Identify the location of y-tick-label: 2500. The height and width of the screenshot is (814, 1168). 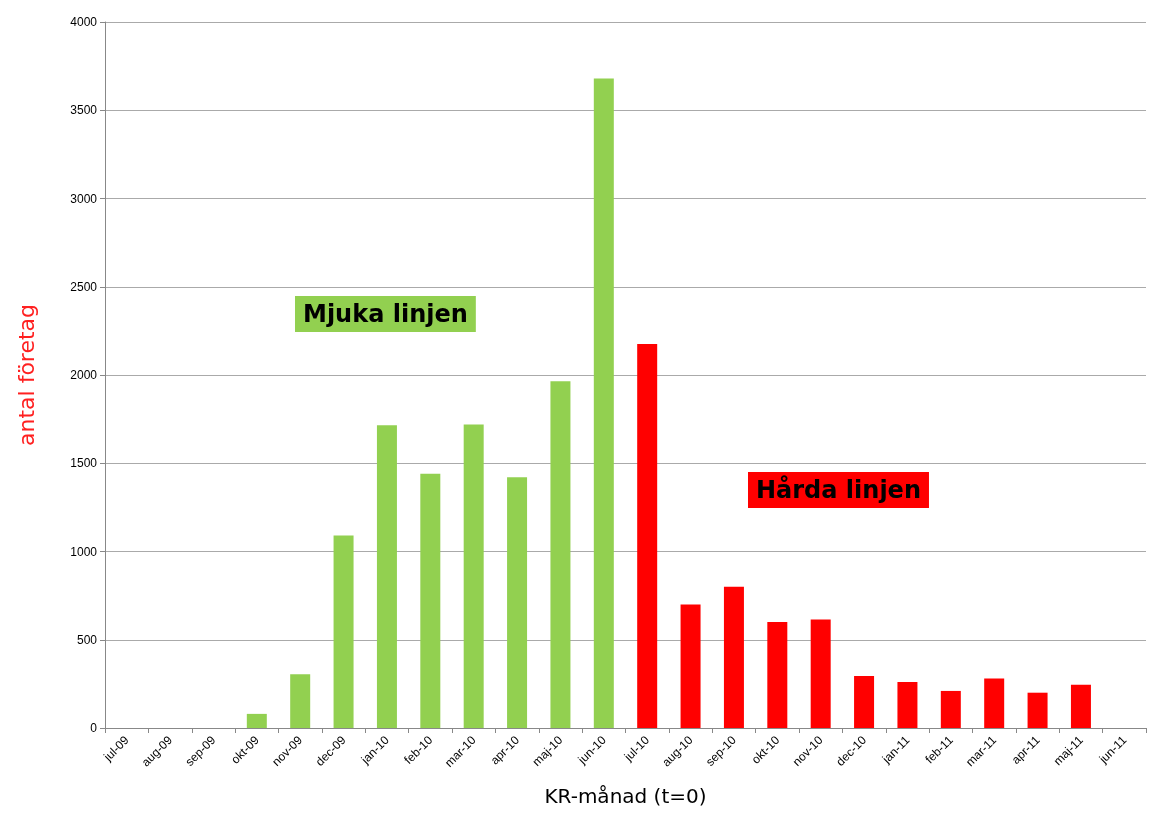
(84, 286).